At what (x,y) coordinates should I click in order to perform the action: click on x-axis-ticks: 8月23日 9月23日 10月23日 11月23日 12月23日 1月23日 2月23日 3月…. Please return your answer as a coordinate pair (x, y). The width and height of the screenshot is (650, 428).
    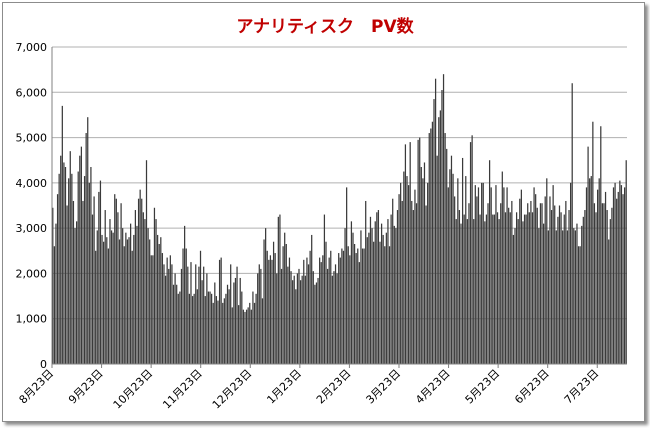
    Looking at the image, I should click on (309, 387).